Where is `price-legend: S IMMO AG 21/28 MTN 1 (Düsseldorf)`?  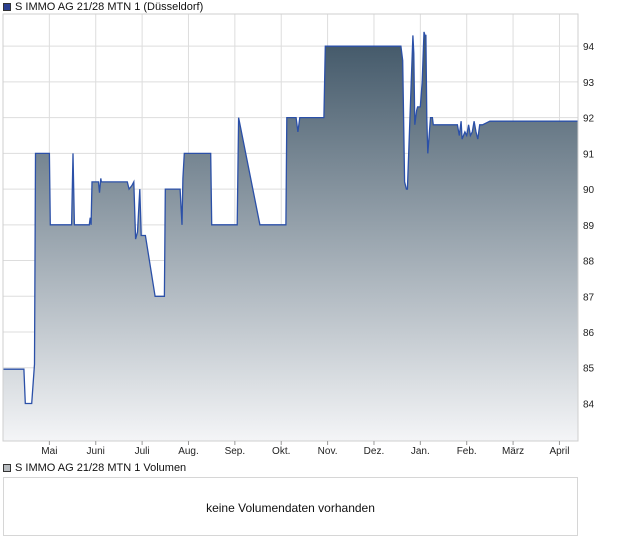
price-legend: S IMMO AG 21/28 MTN 1 (Düsseldorf) is located at coordinates (103, 7).